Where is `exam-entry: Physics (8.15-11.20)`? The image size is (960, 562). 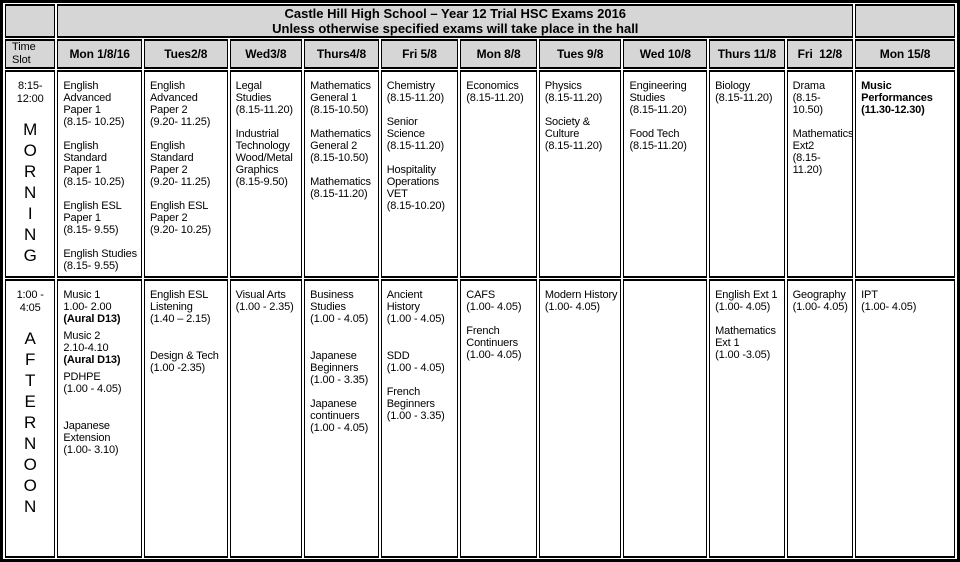
exam-entry: Physics (8.15-11.20) is located at coordinates (581, 92).